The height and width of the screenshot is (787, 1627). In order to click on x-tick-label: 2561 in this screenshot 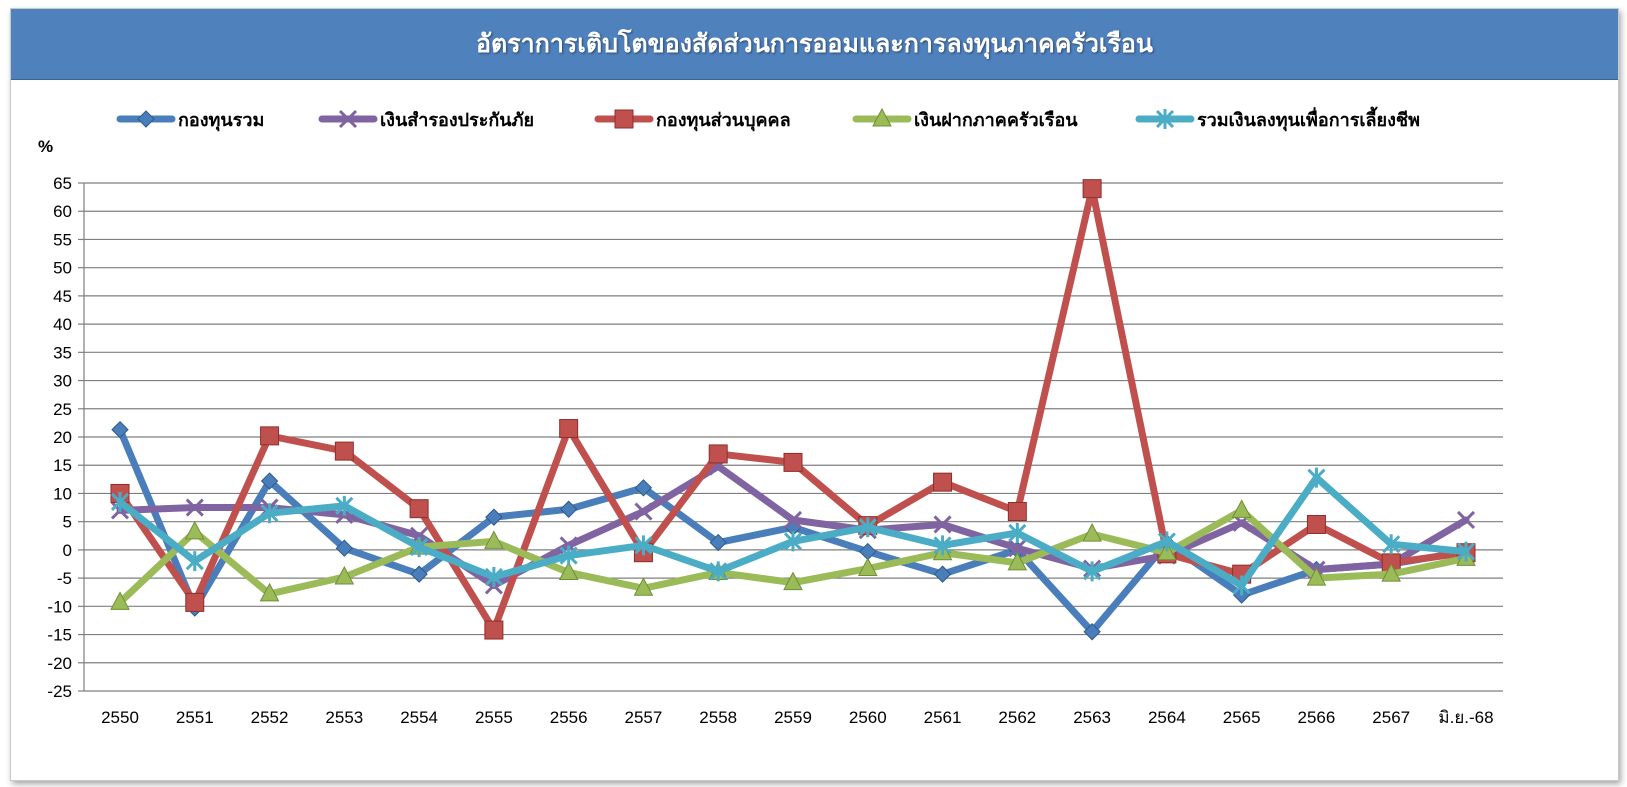, I will do `click(943, 717)`.